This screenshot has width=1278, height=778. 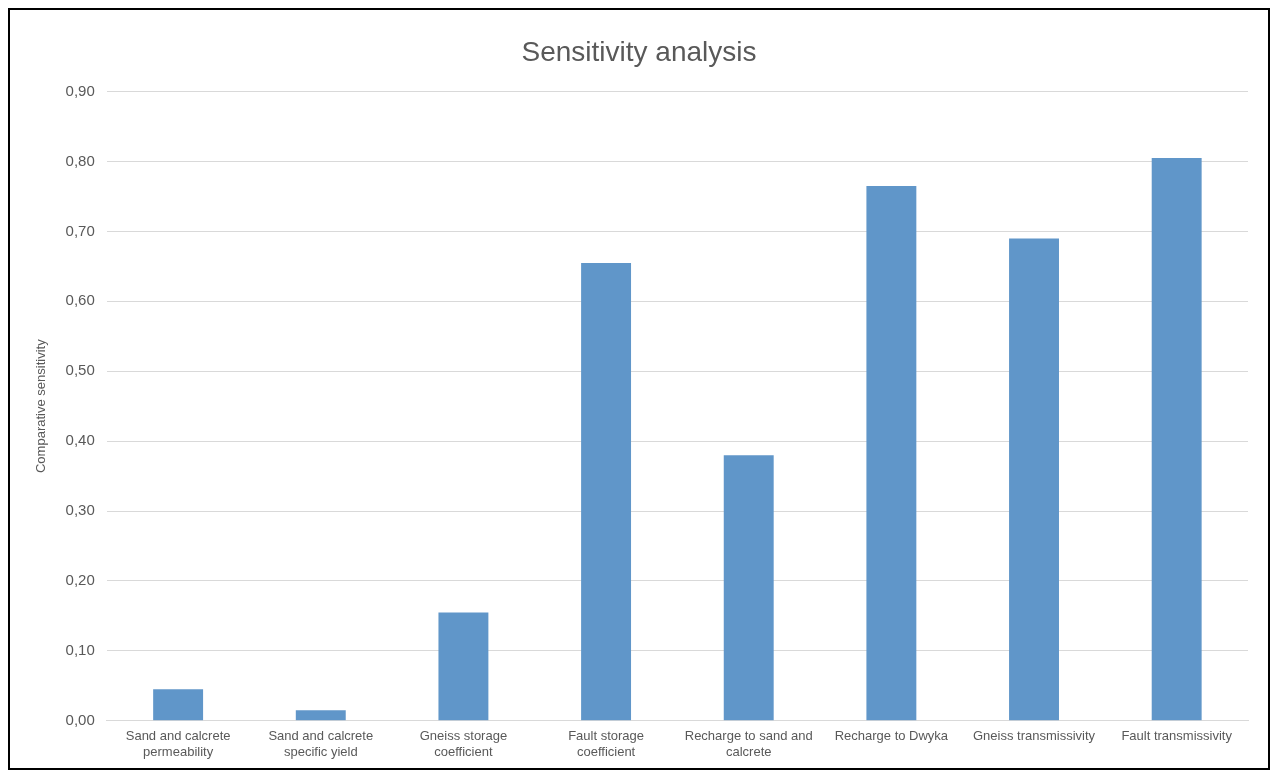 What do you see at coordinates (321, 743) in the screenshot?
I see `x-tick-label: Sand and calcrete specific yield` at bounding box center [321, 743].